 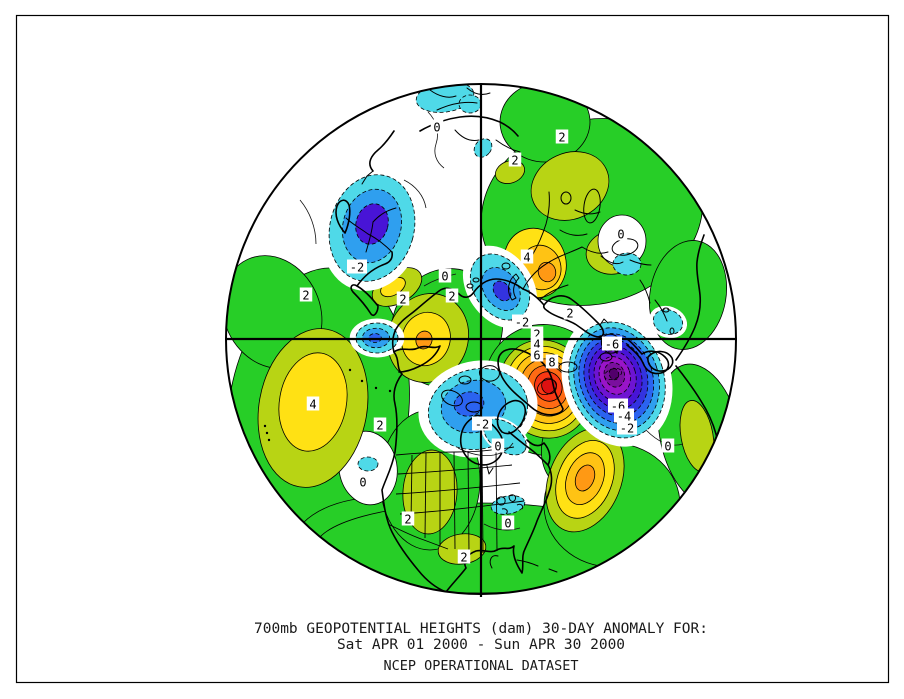 I want to click on contour-label-1: 2, so click(x=514, y=161).